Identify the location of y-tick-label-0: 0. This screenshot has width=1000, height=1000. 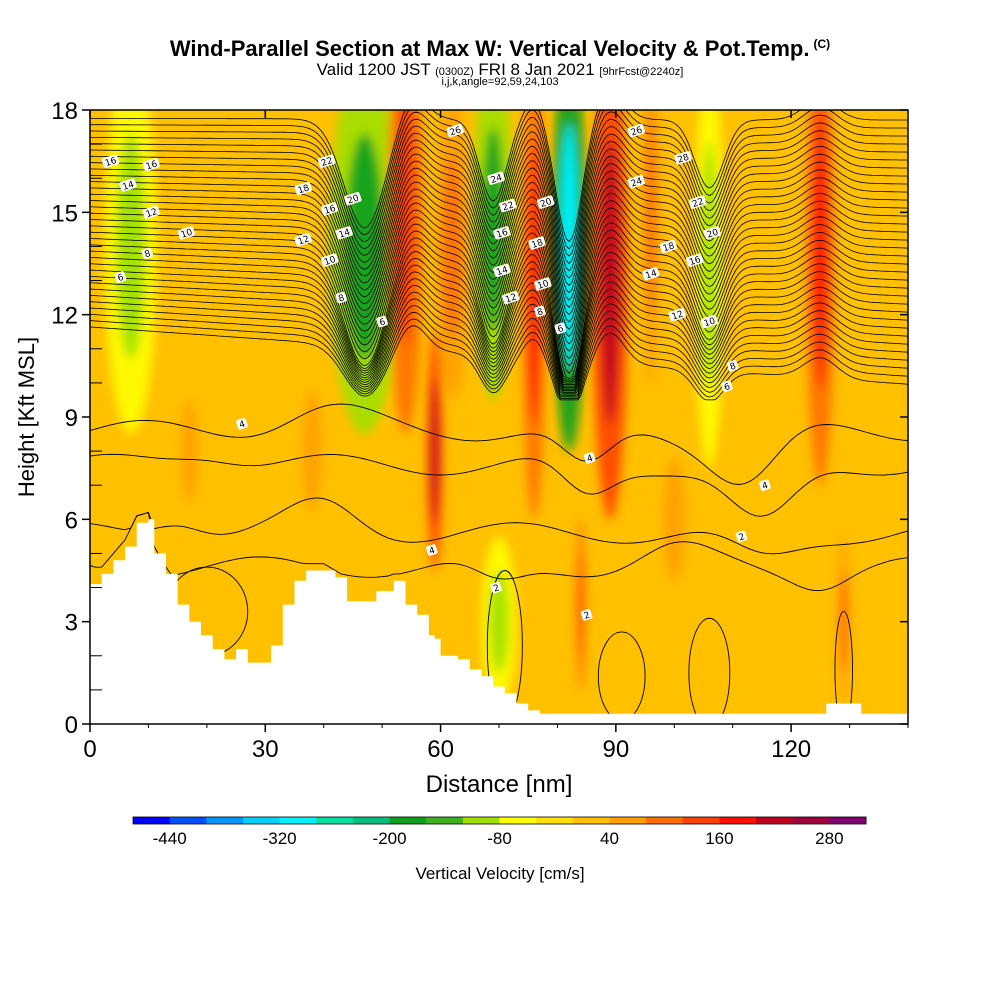
(71, 725).